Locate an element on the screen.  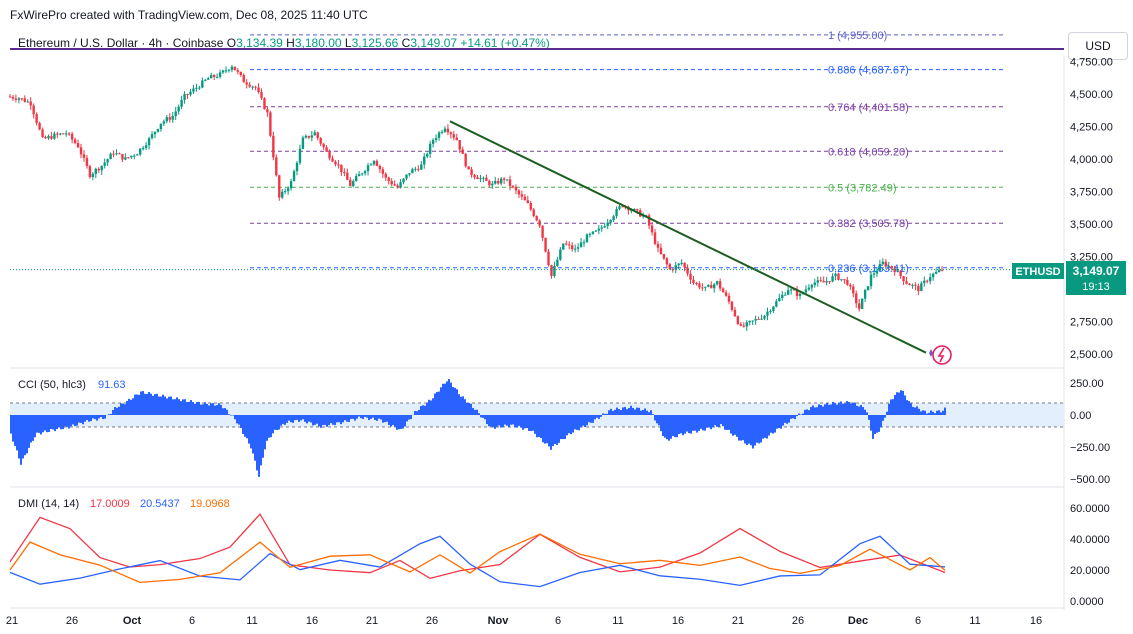
dmi-title: DMI (14, 14) is located at coordinates (48, 504).